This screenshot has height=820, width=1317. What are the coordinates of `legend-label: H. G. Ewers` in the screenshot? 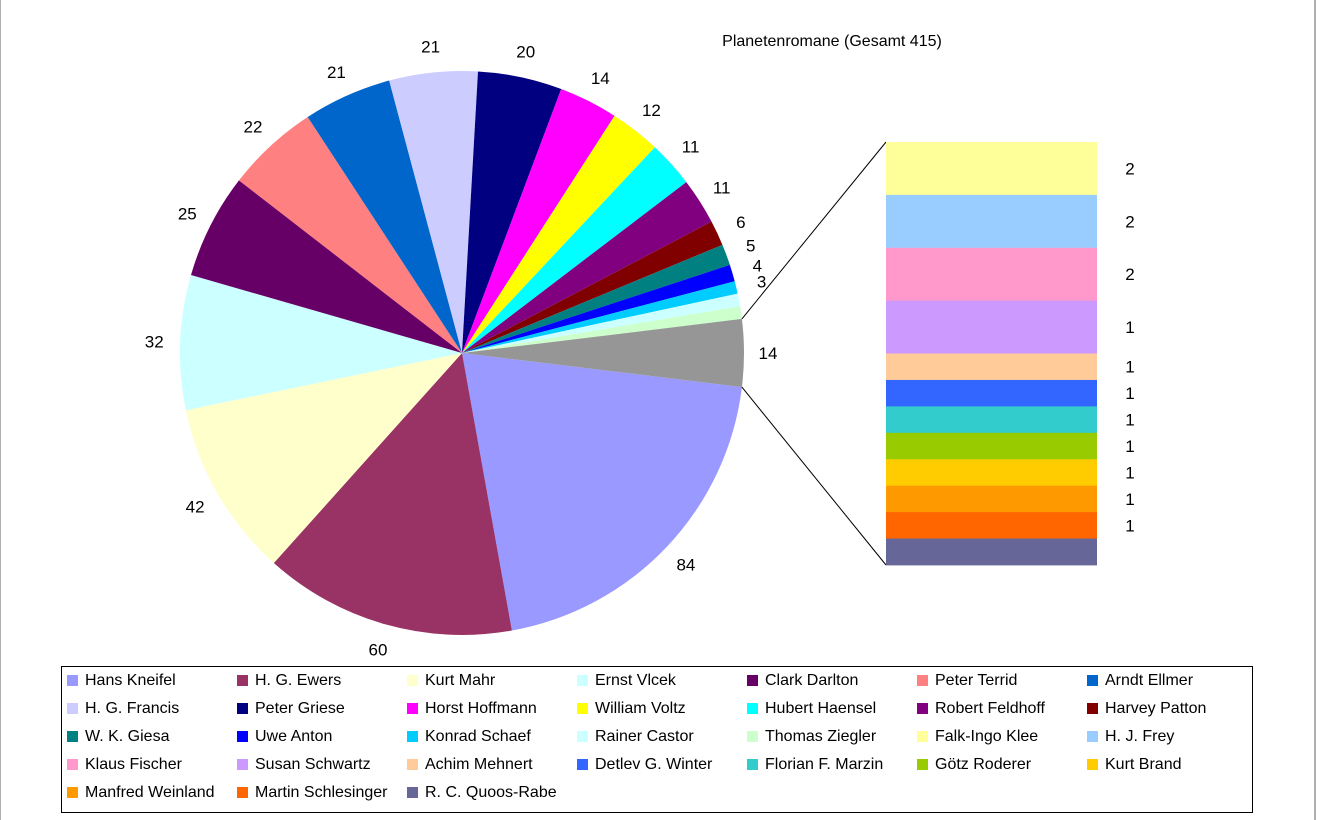 It's located at (298, 680).